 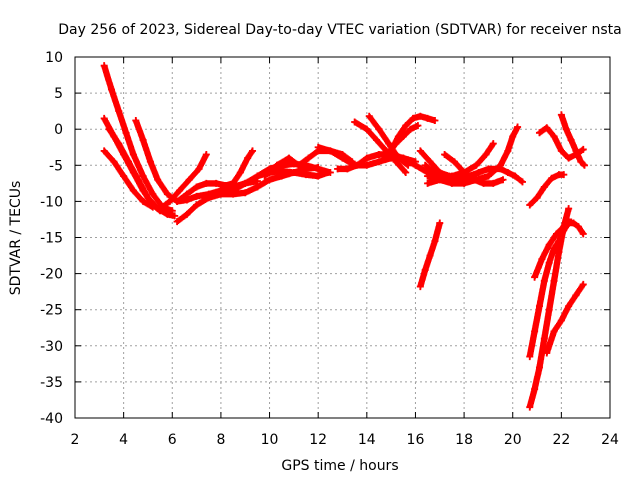 What do you see at coordinates (552, 248) in the screenshot?
I see `series-arc29` at bounding box center [552, 248].